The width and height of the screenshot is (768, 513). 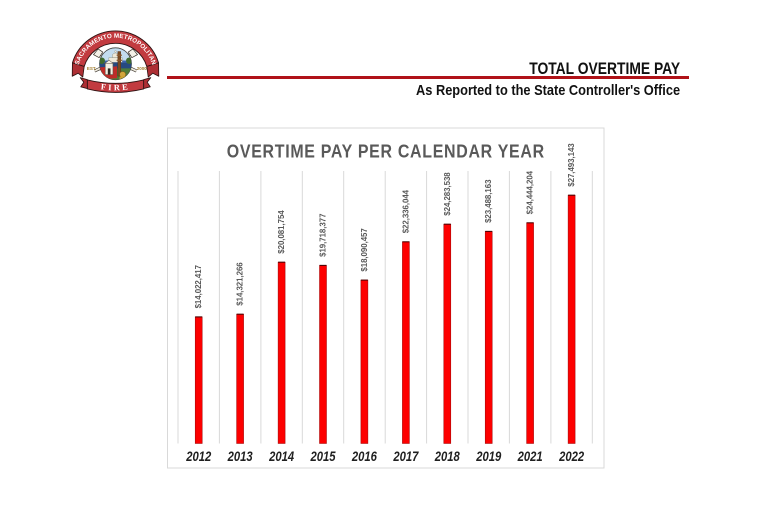 What do you see at coordinates (406, 457) in the screenshot?
I see `svg-text: 2017` at bounding box center [406, 457].